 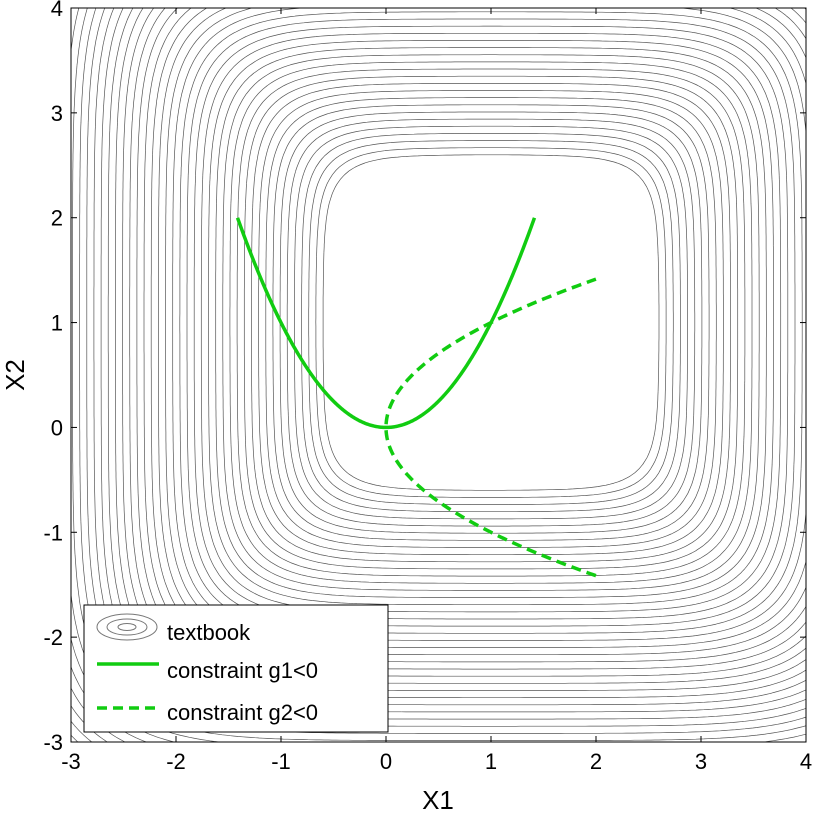 I want to click on legend-contour-icon, so click(x=127, y=627).